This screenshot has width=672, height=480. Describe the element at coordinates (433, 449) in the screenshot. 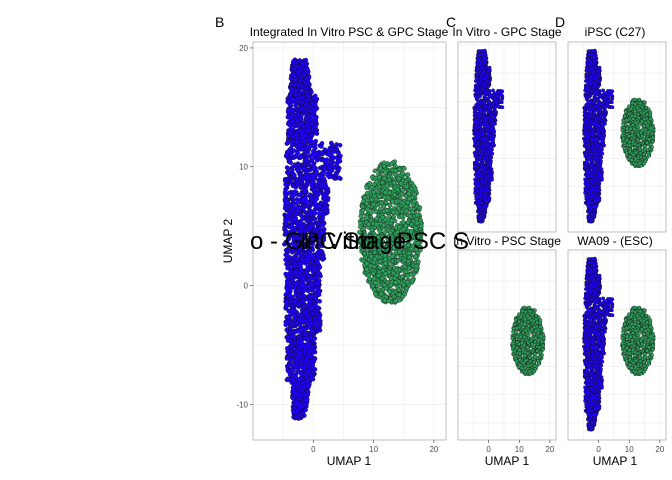

I see `x-tick-label: 20` at that location.